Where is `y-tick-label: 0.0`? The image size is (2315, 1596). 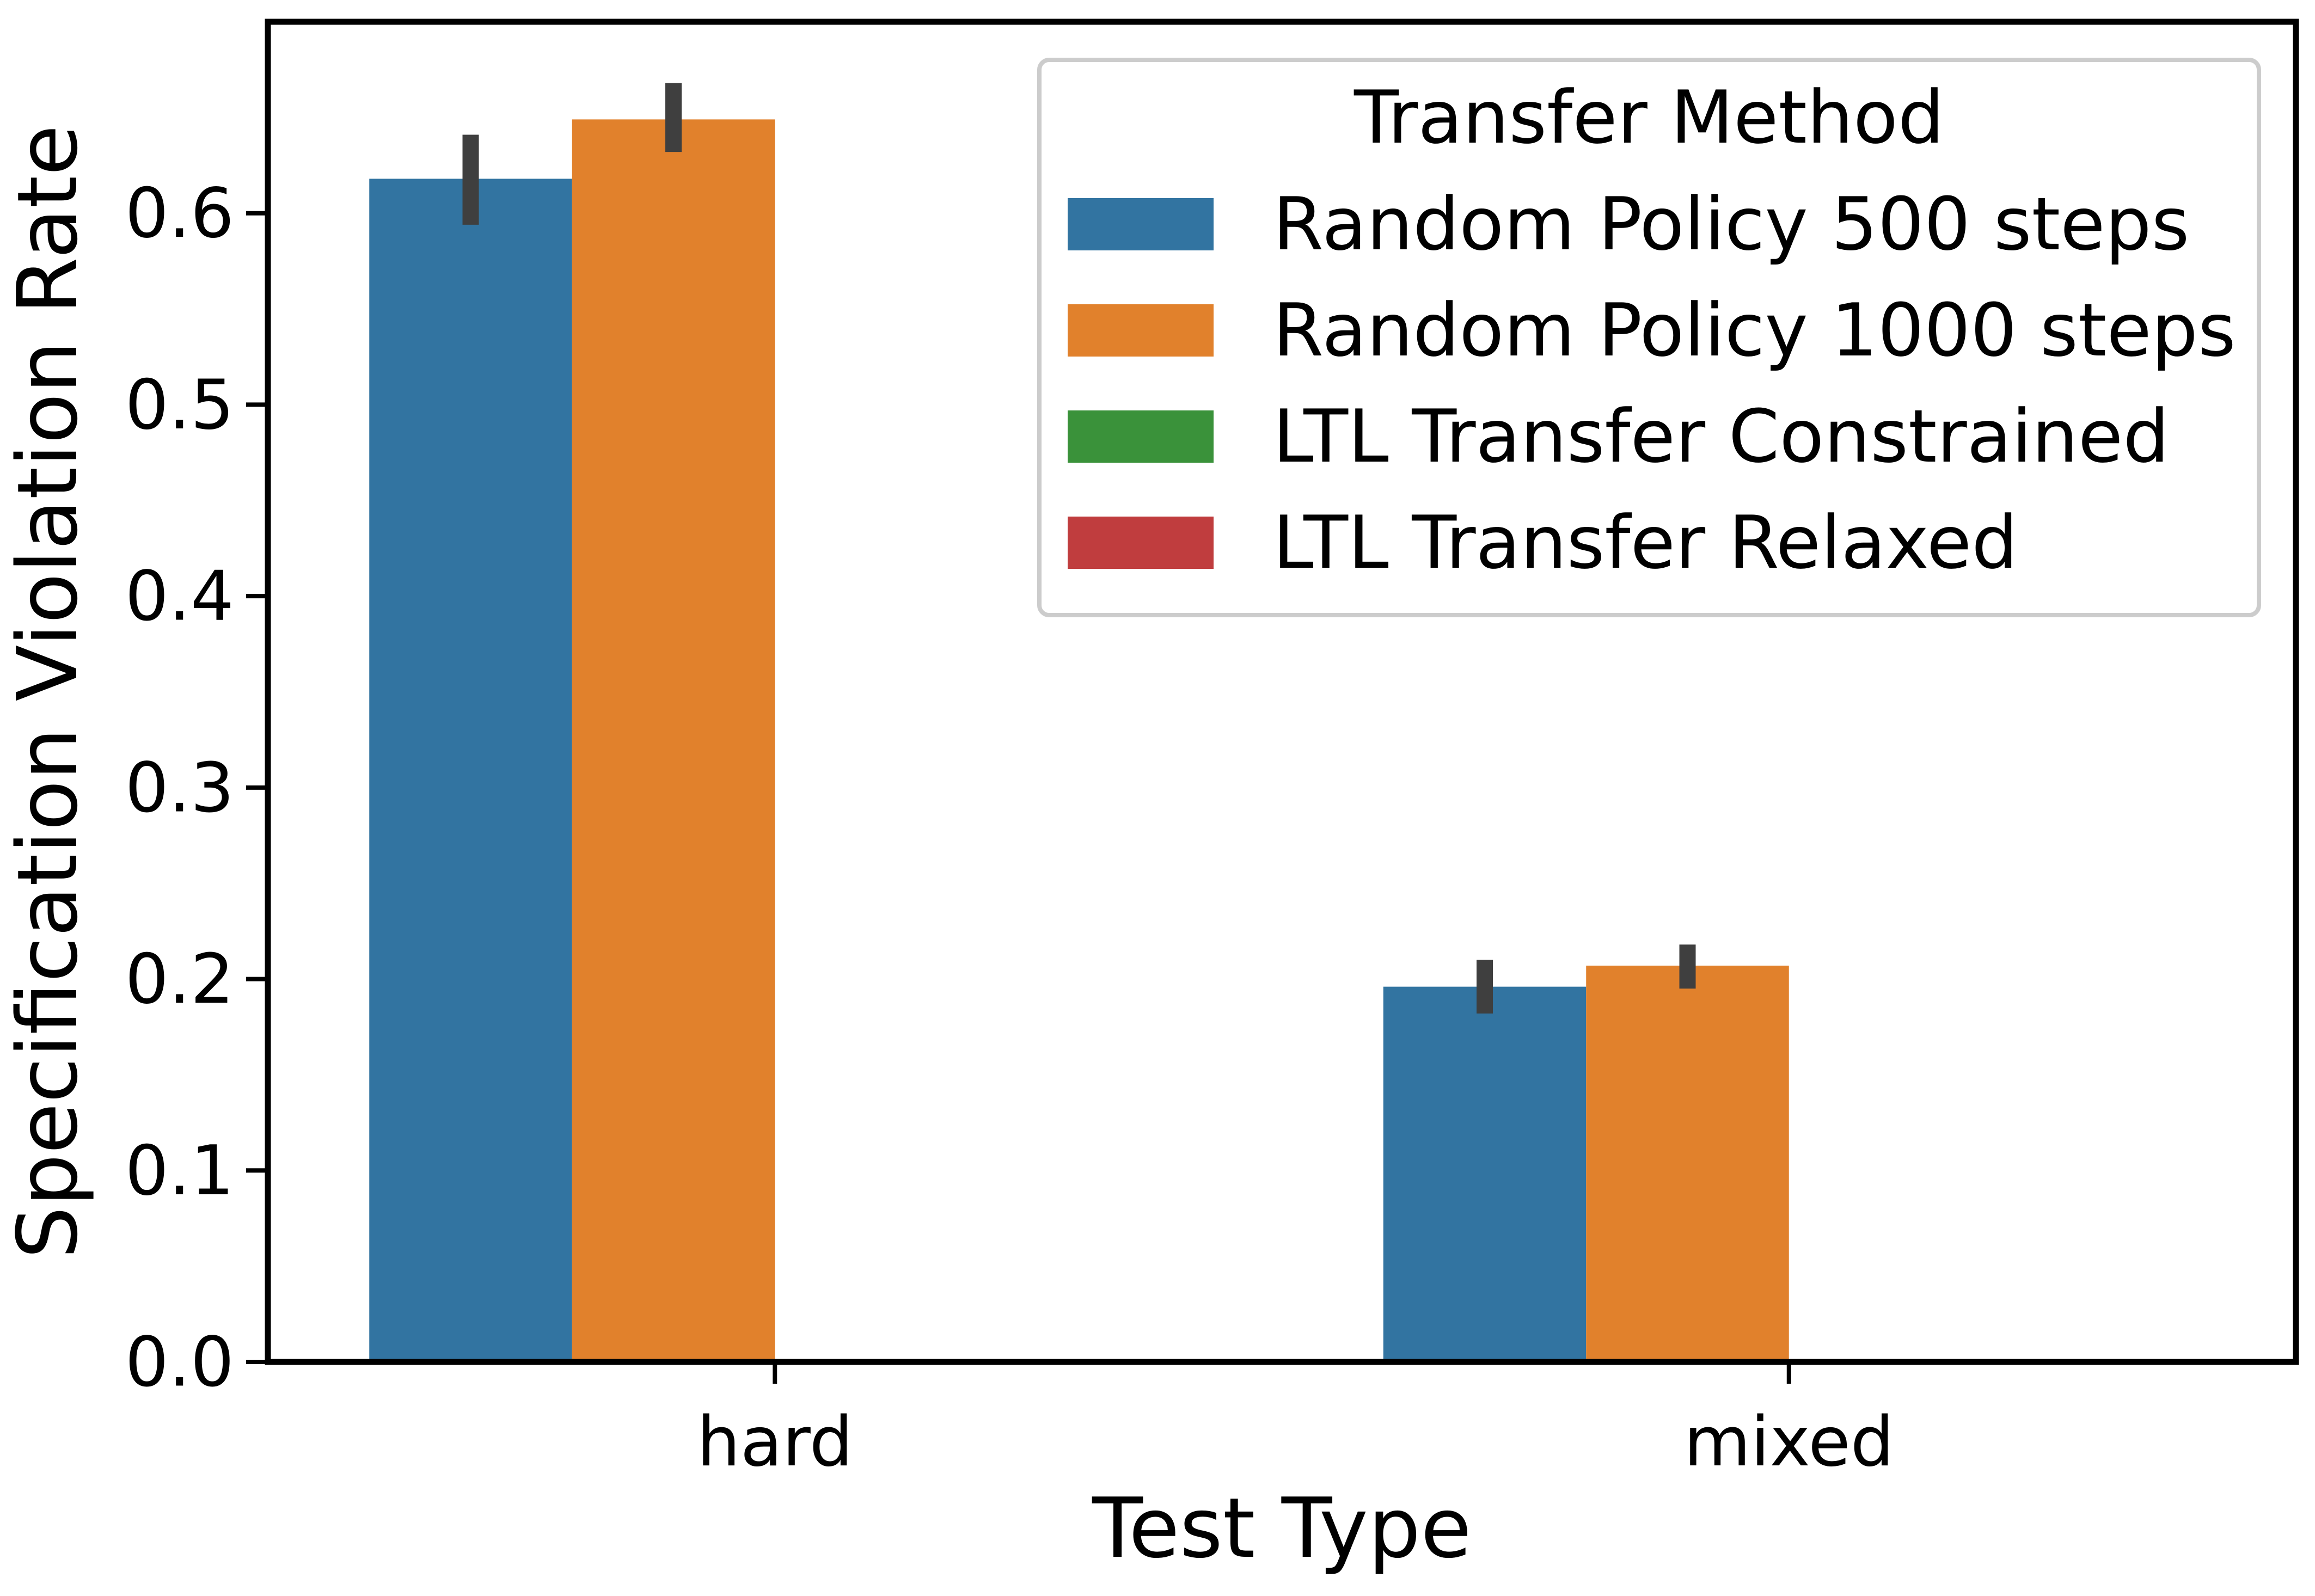 y-tick-label: 0.0 is located at coordinates (179, 1362).